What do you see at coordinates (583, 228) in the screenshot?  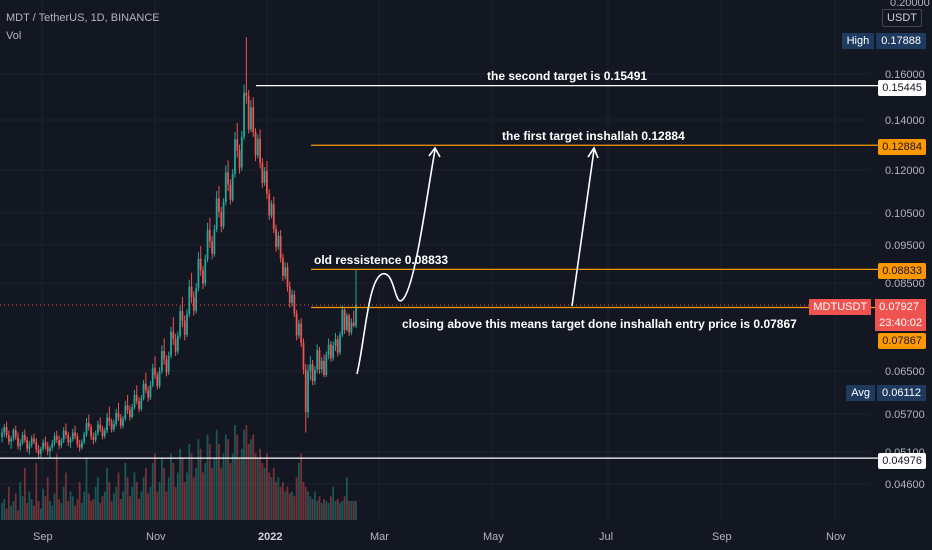 I see `target-arrow` at bounding box center [583, 228].